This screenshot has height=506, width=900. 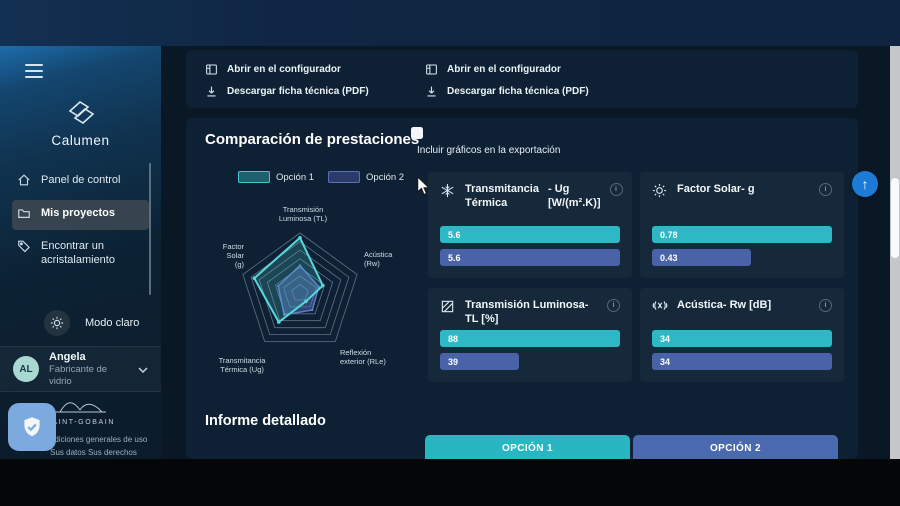 What do you see at coordinates (448, 193) in the screenshot?
I see `snowflake-icon` at bounding box center [448, 193].